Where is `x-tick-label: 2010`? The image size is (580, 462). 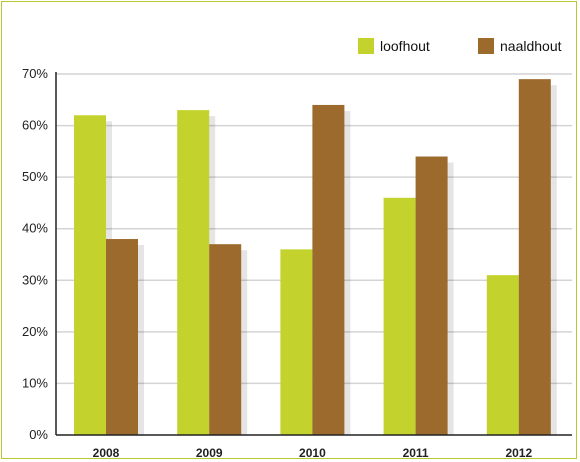 x-tick-label: 2010 is located at coordinates (312, 453).